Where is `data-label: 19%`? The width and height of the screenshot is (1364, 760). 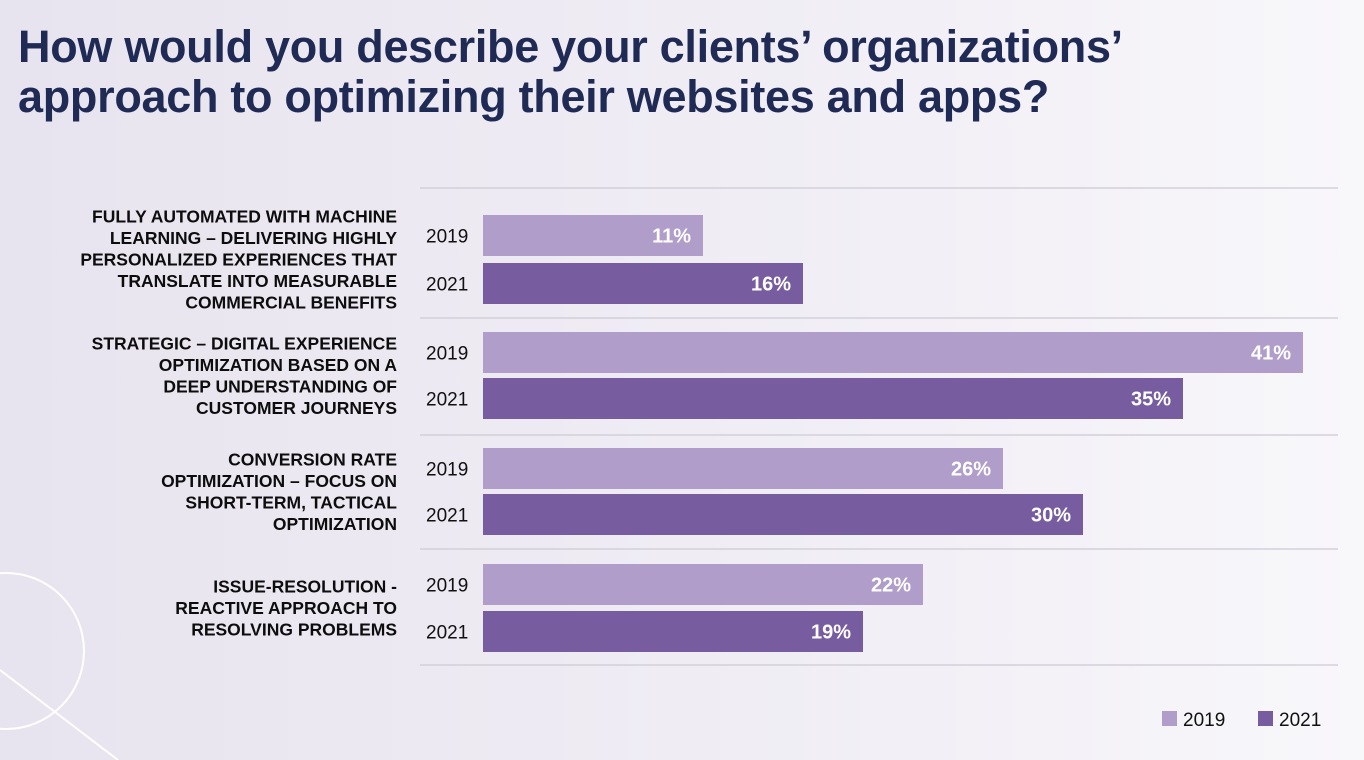
data-label: 19% is located at coordinates (831, 633).